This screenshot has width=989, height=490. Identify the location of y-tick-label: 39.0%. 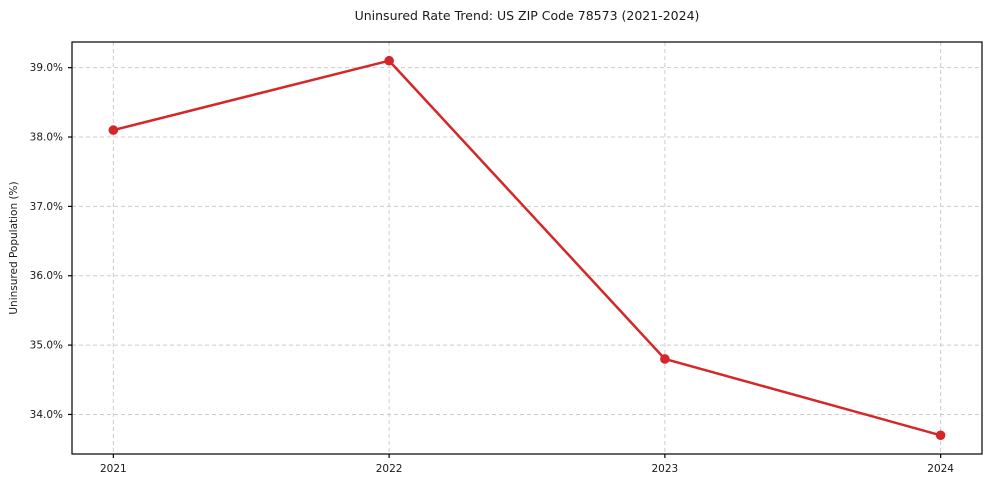
(46, 68).